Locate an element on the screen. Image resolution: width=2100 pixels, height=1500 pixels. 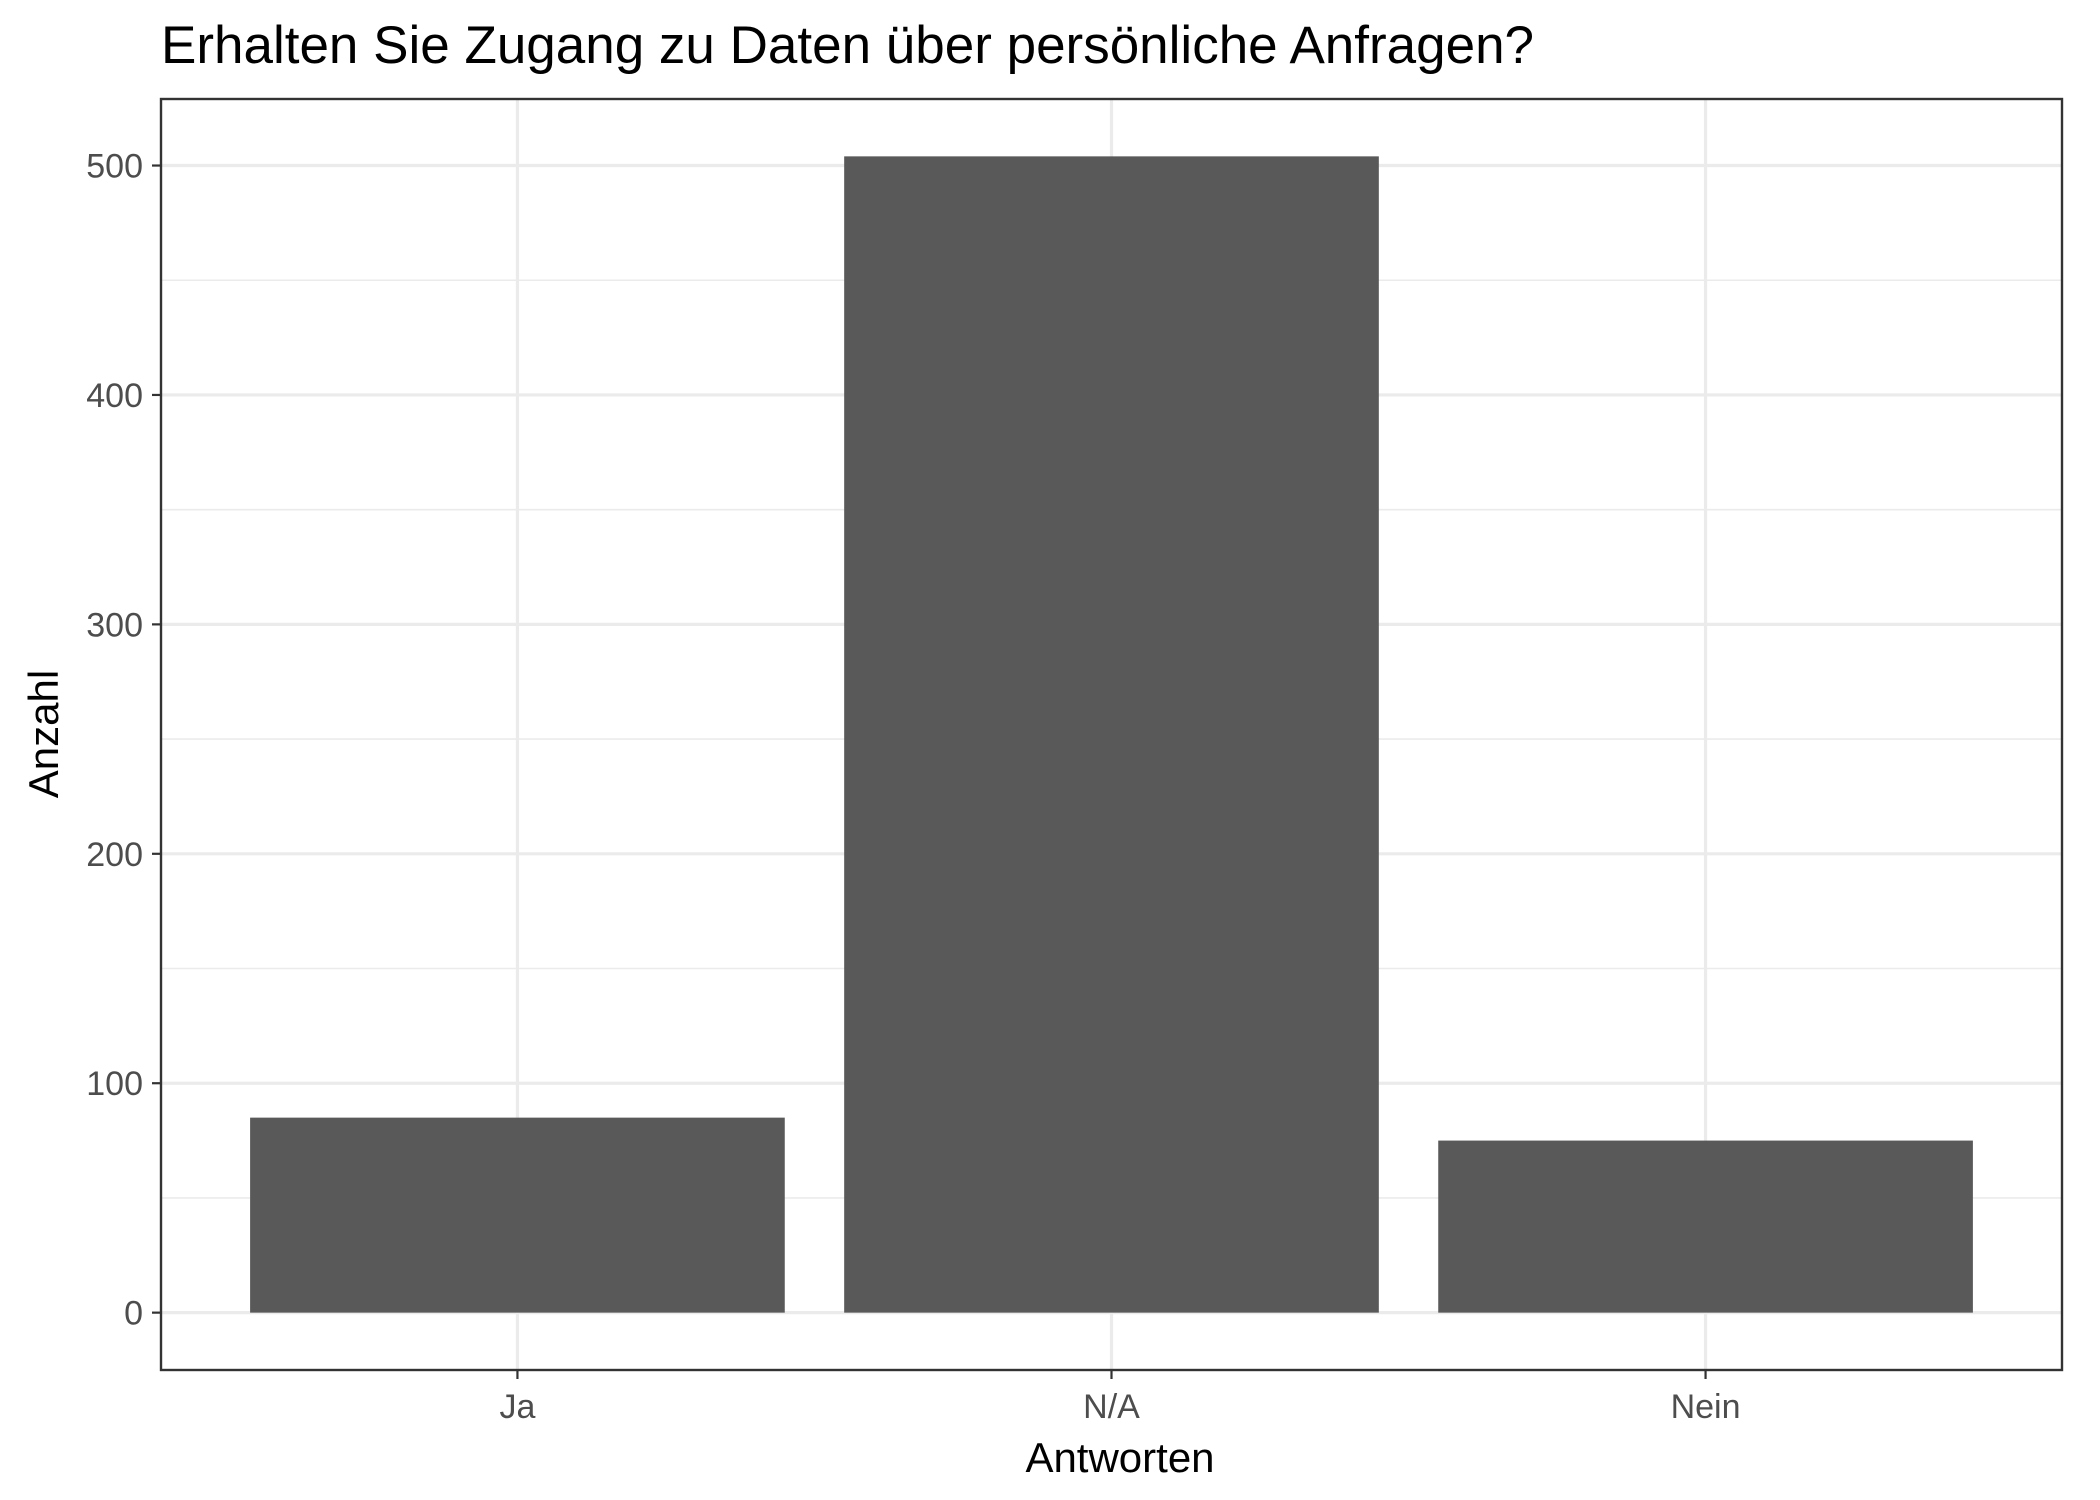
x-axis-title: Antworten is located at coordinates (1119, 1457).